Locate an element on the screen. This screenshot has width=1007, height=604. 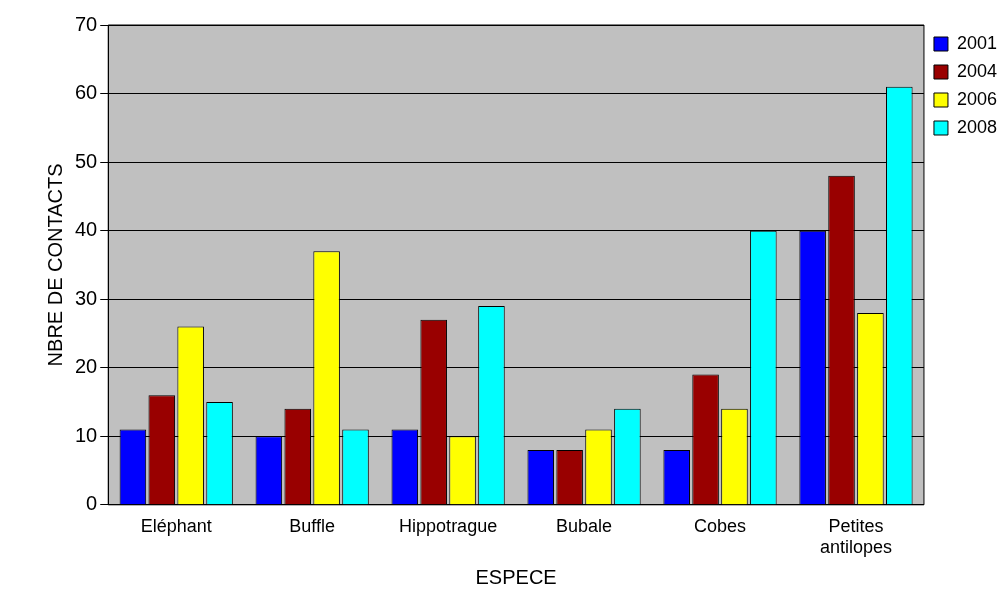
x-tick-label: Petites antilopes is located at coordinates (856, 536).